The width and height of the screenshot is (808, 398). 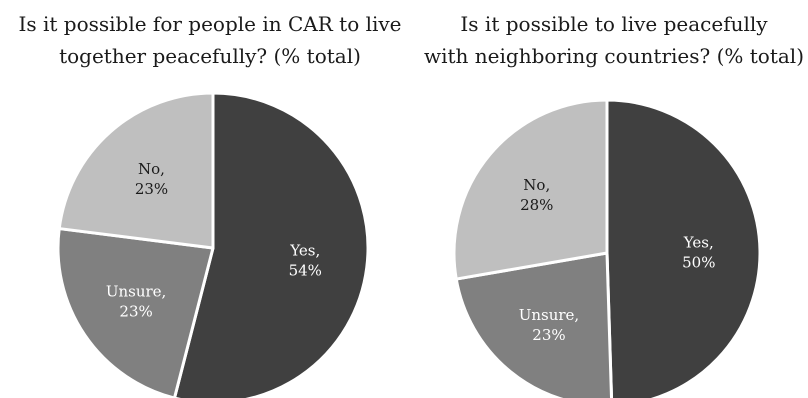 I want to click on chart-title-line-2: with neighboring countries? (% total), so click(x=613, y=56).